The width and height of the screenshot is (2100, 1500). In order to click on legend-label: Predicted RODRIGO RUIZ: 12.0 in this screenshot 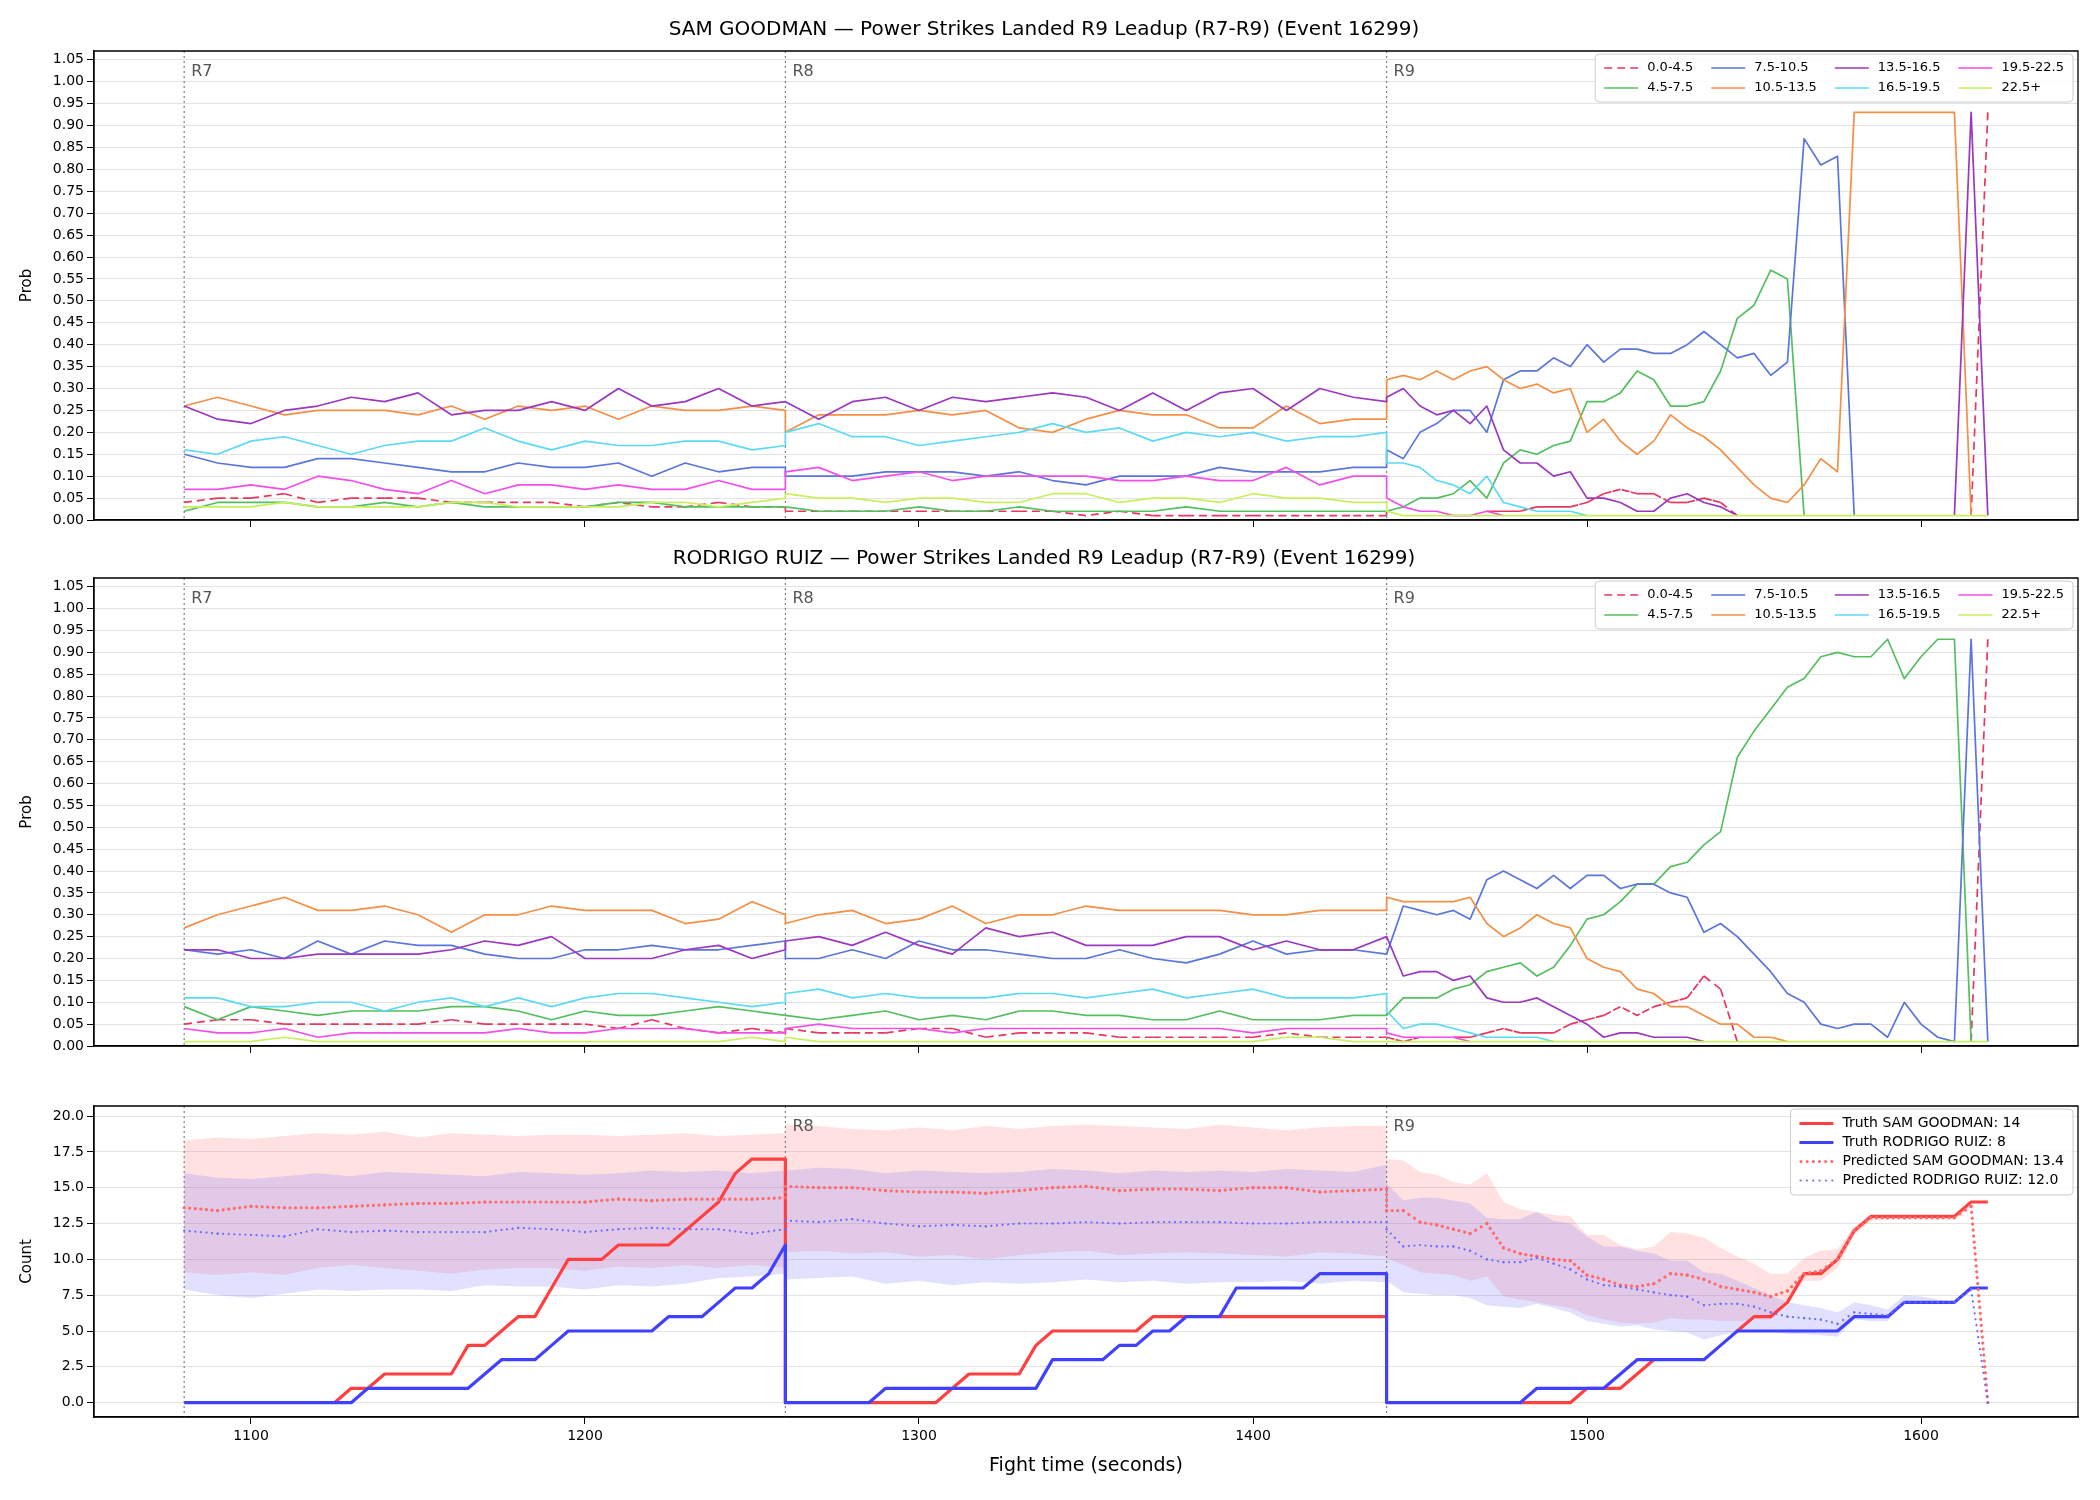, I will do `click(1950, 1179)`.